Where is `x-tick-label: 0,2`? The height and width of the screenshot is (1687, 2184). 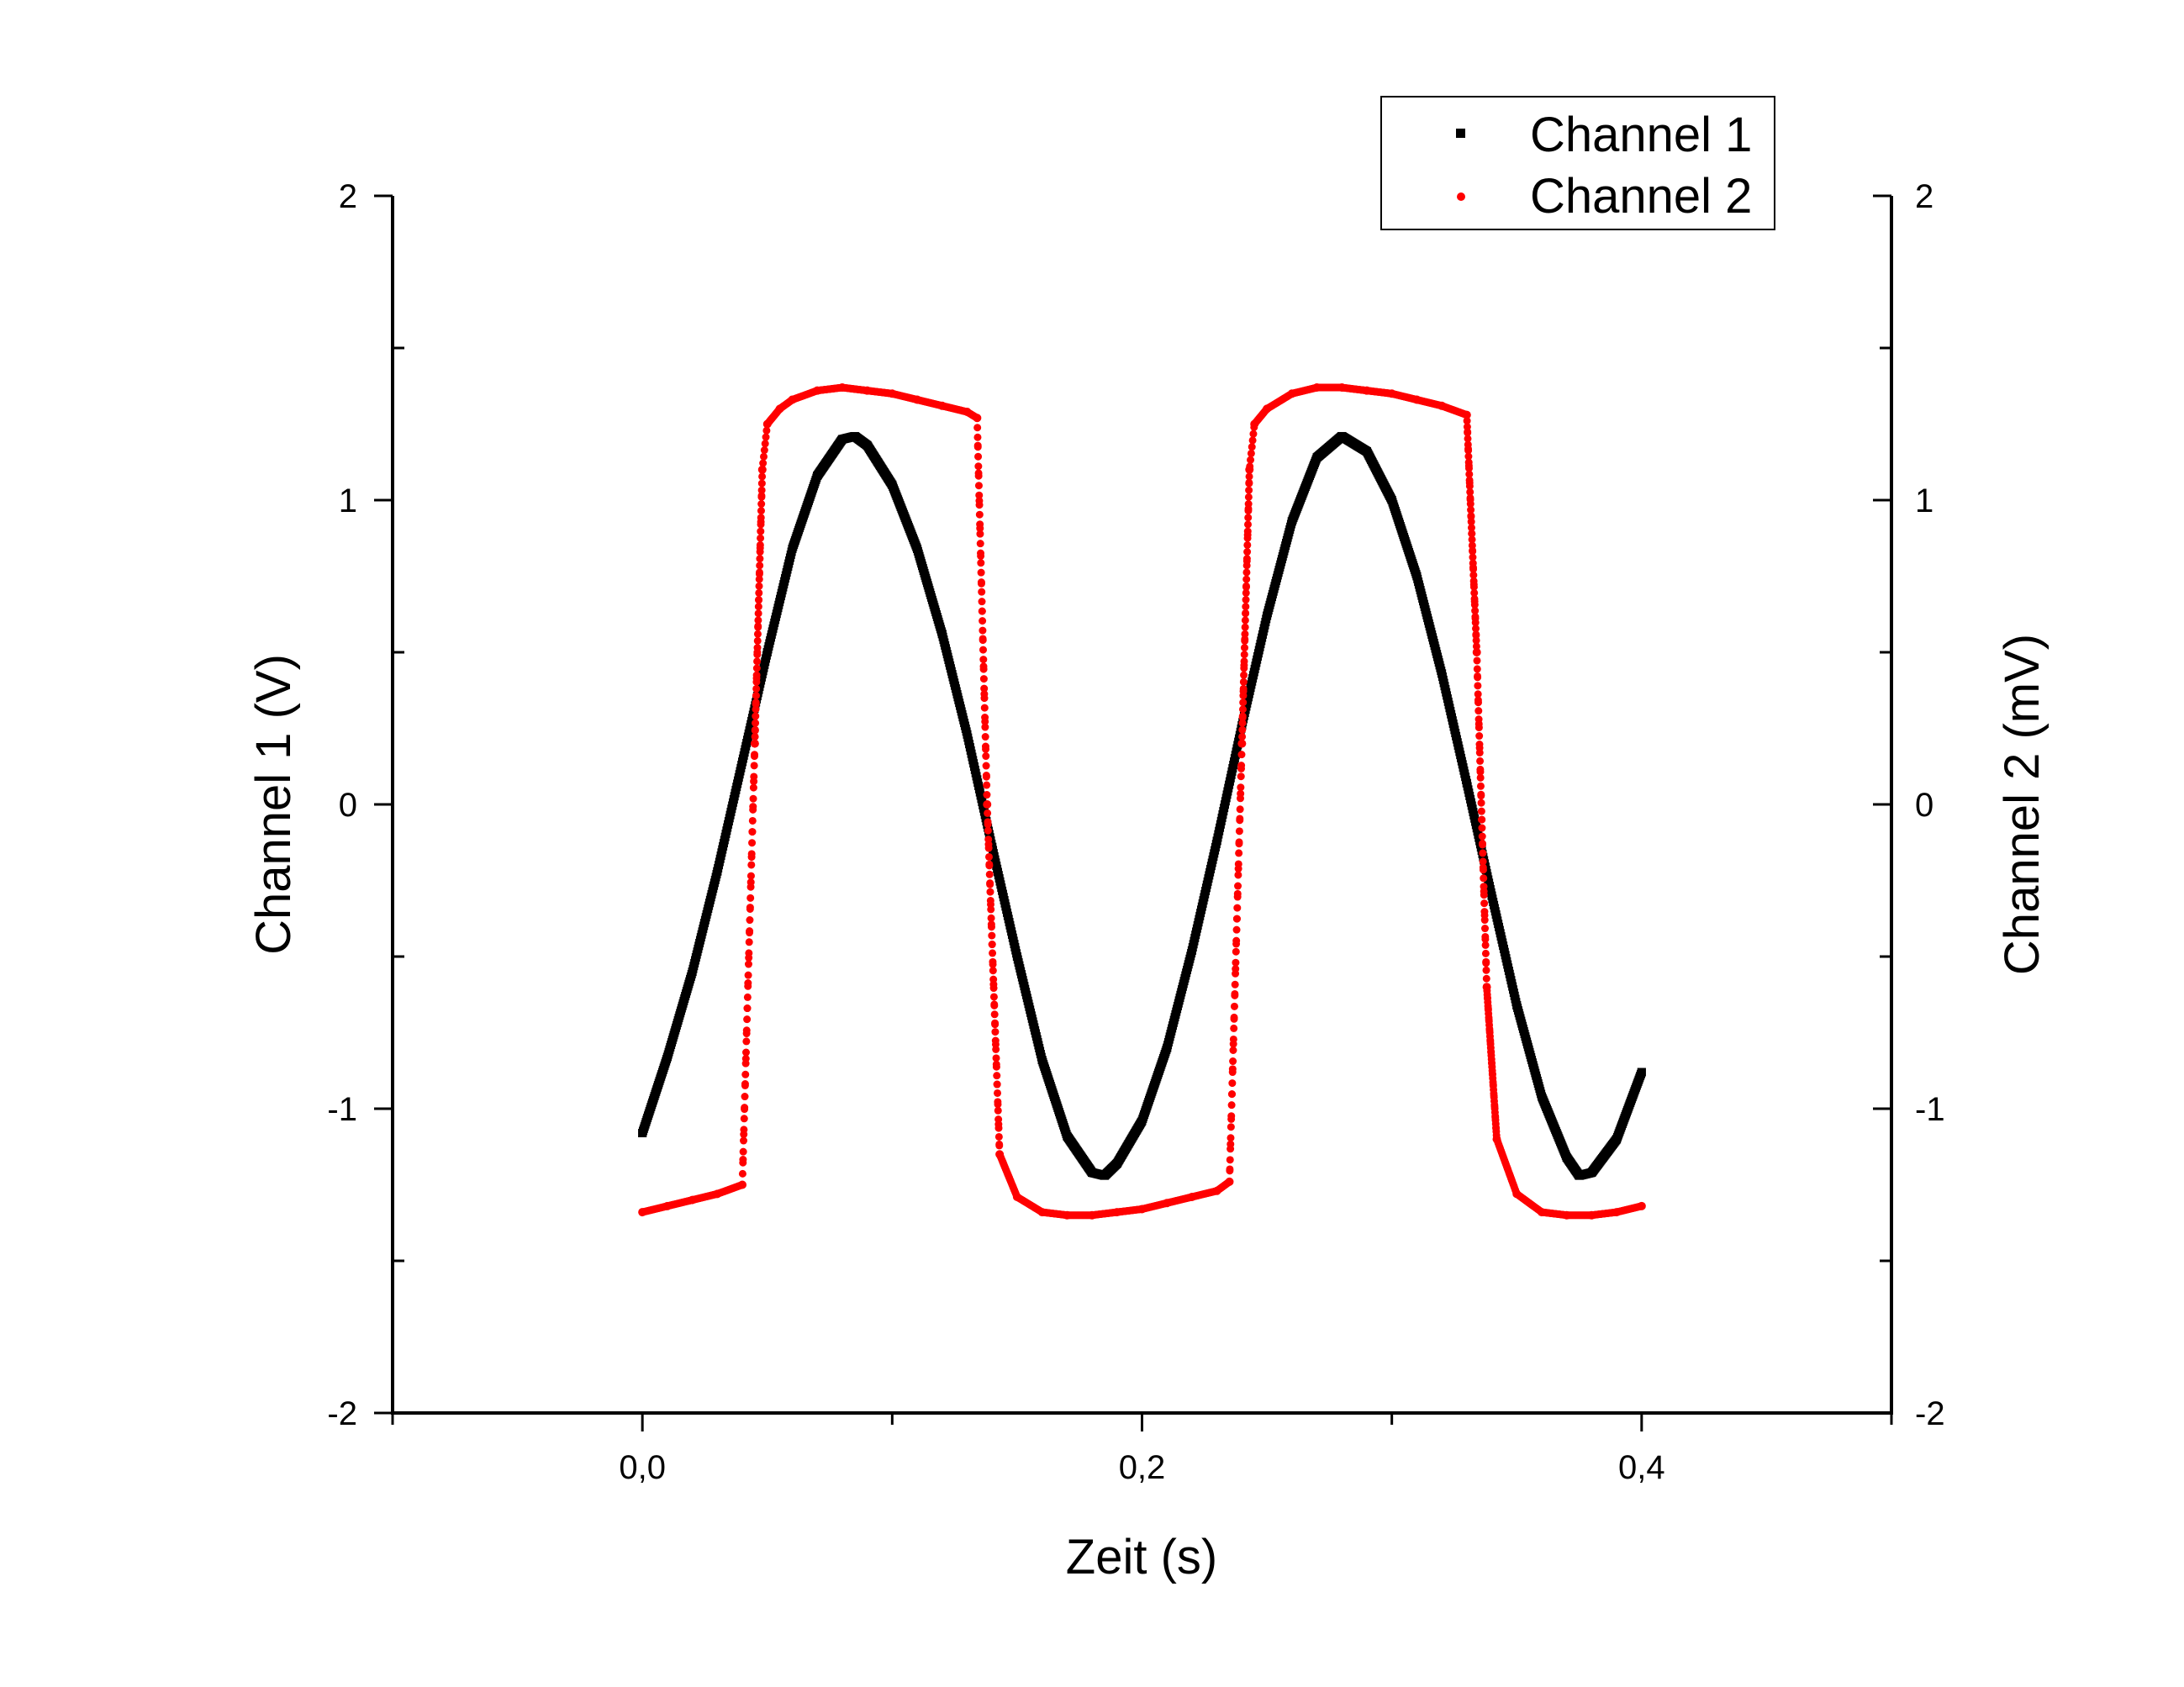 x-tick-label: 0,2 is located at coordinates (1142, 1467).